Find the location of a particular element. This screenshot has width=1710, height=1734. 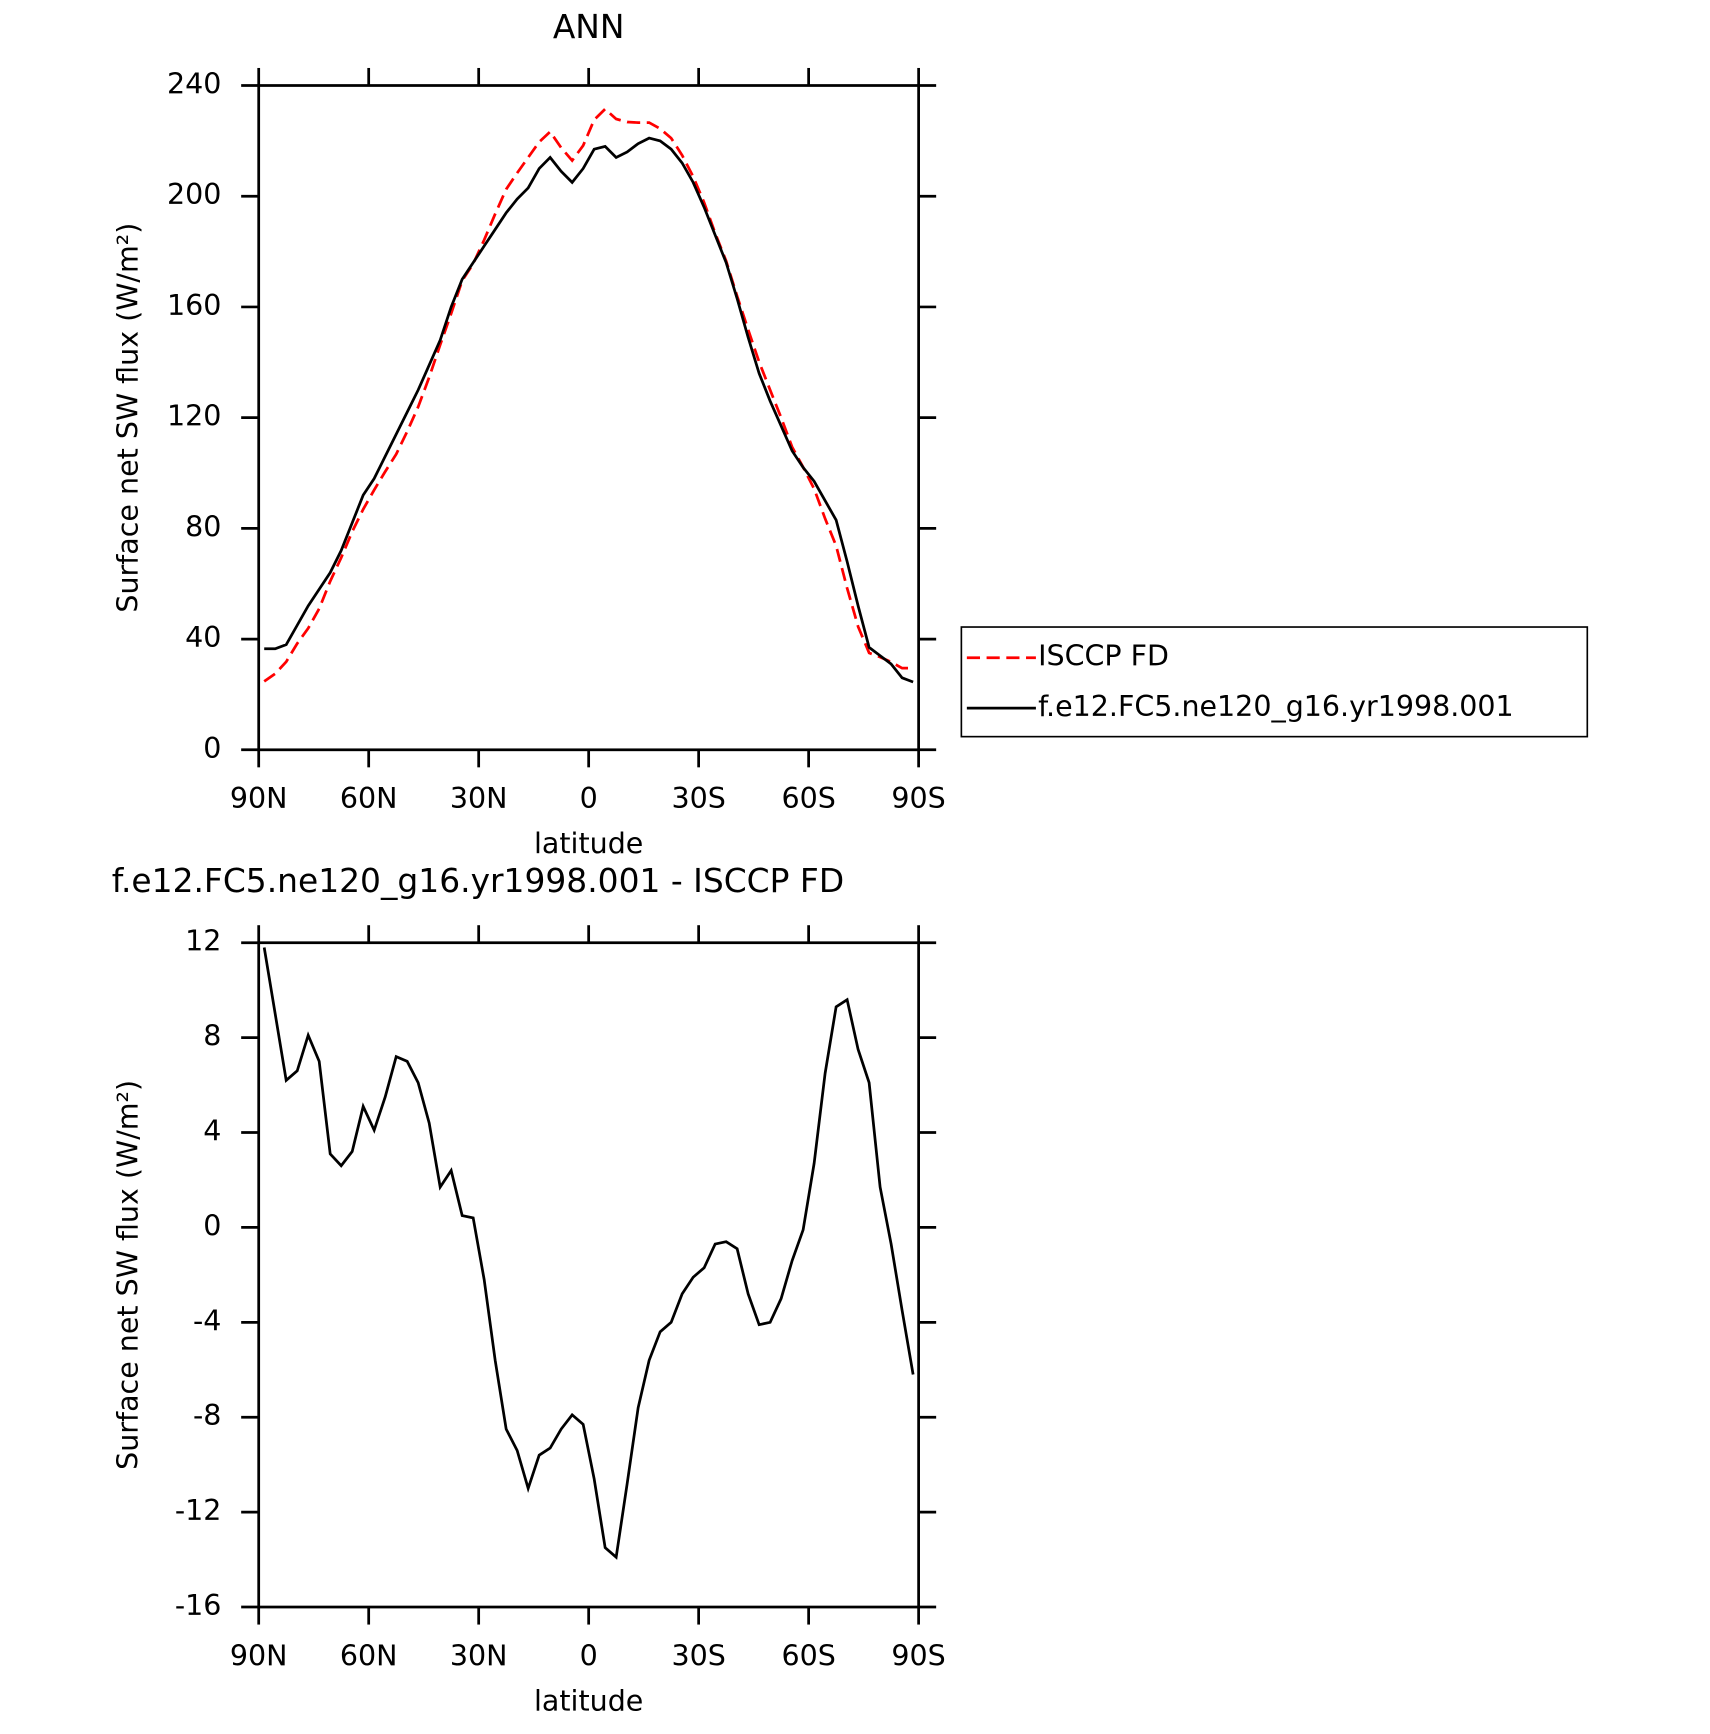

y-tick-label: 4 is located at coordinates (212, 1131).